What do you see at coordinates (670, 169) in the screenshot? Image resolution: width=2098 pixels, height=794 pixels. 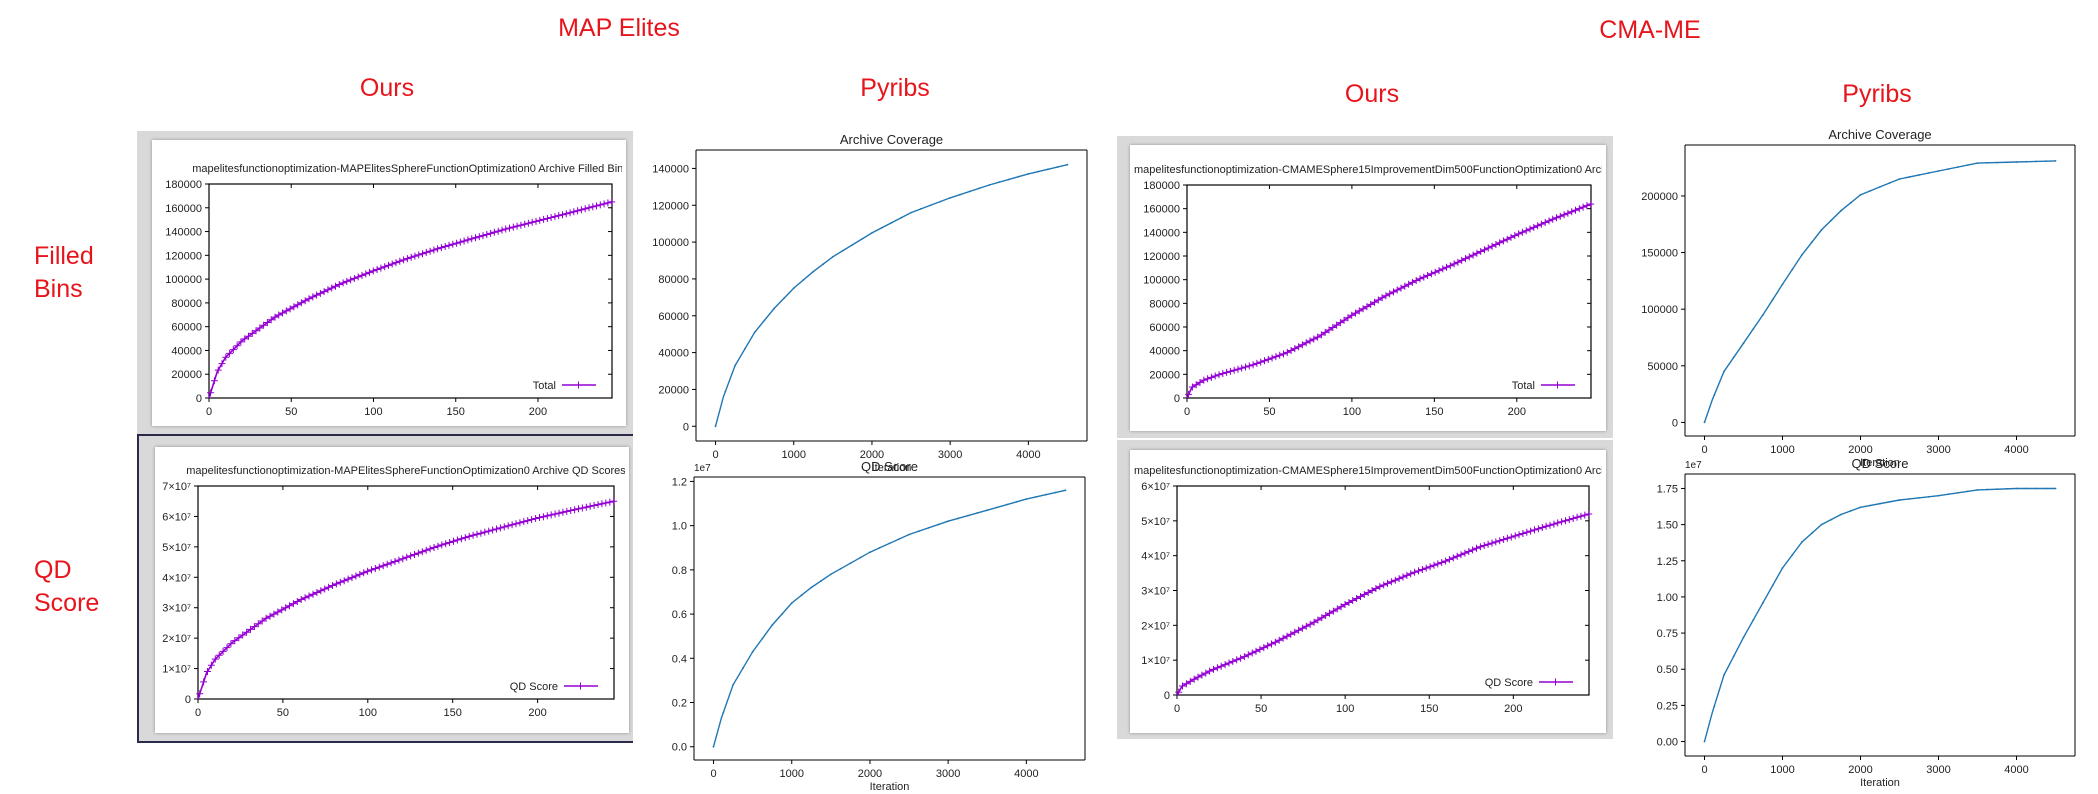 I see `y-tick-label: 140000` at bounding box center [670, 169].